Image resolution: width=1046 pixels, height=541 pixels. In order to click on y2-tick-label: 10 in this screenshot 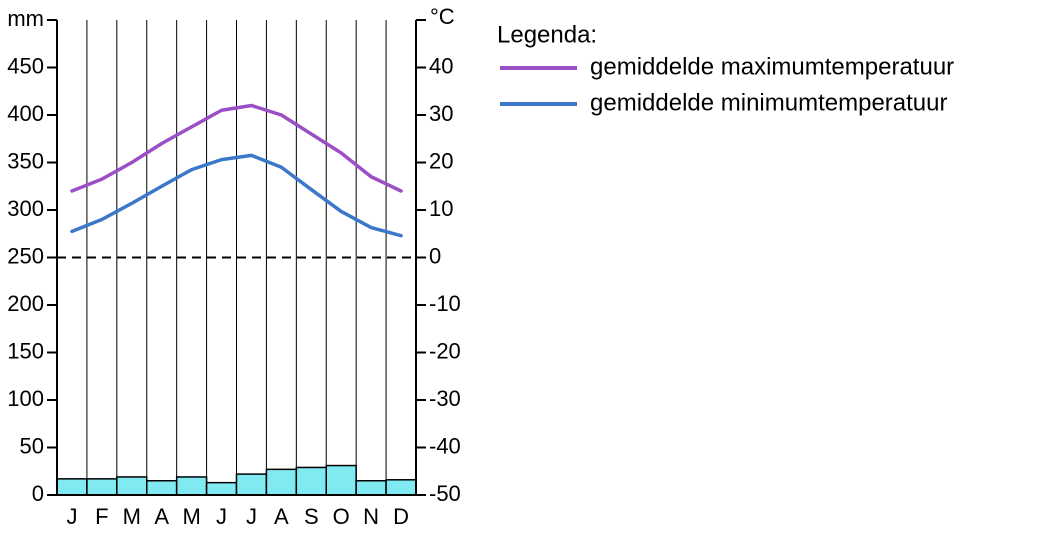, I will do `click(441, 208)`.